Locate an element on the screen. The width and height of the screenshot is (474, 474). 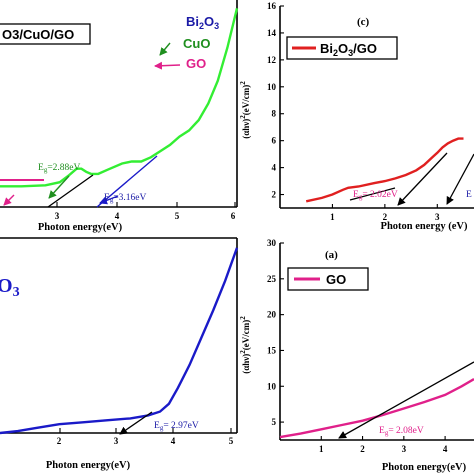
y-tick-label: 16 is located at coordinates (272, 6).